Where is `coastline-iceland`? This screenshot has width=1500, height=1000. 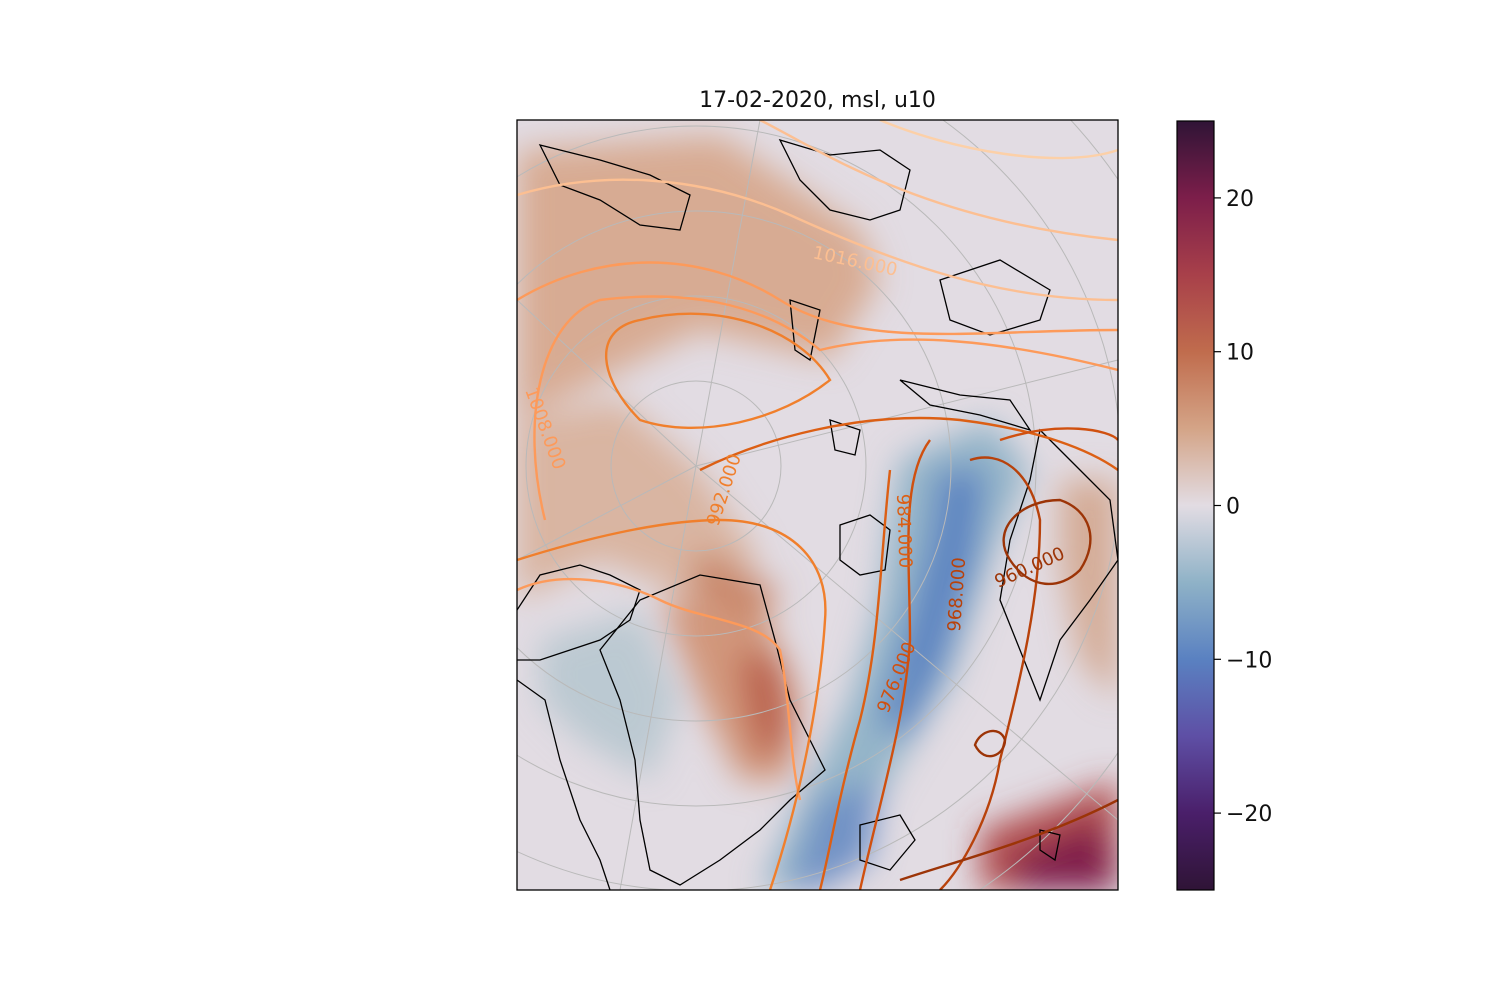 coastline-iceland is located at coordinates (887, 842).